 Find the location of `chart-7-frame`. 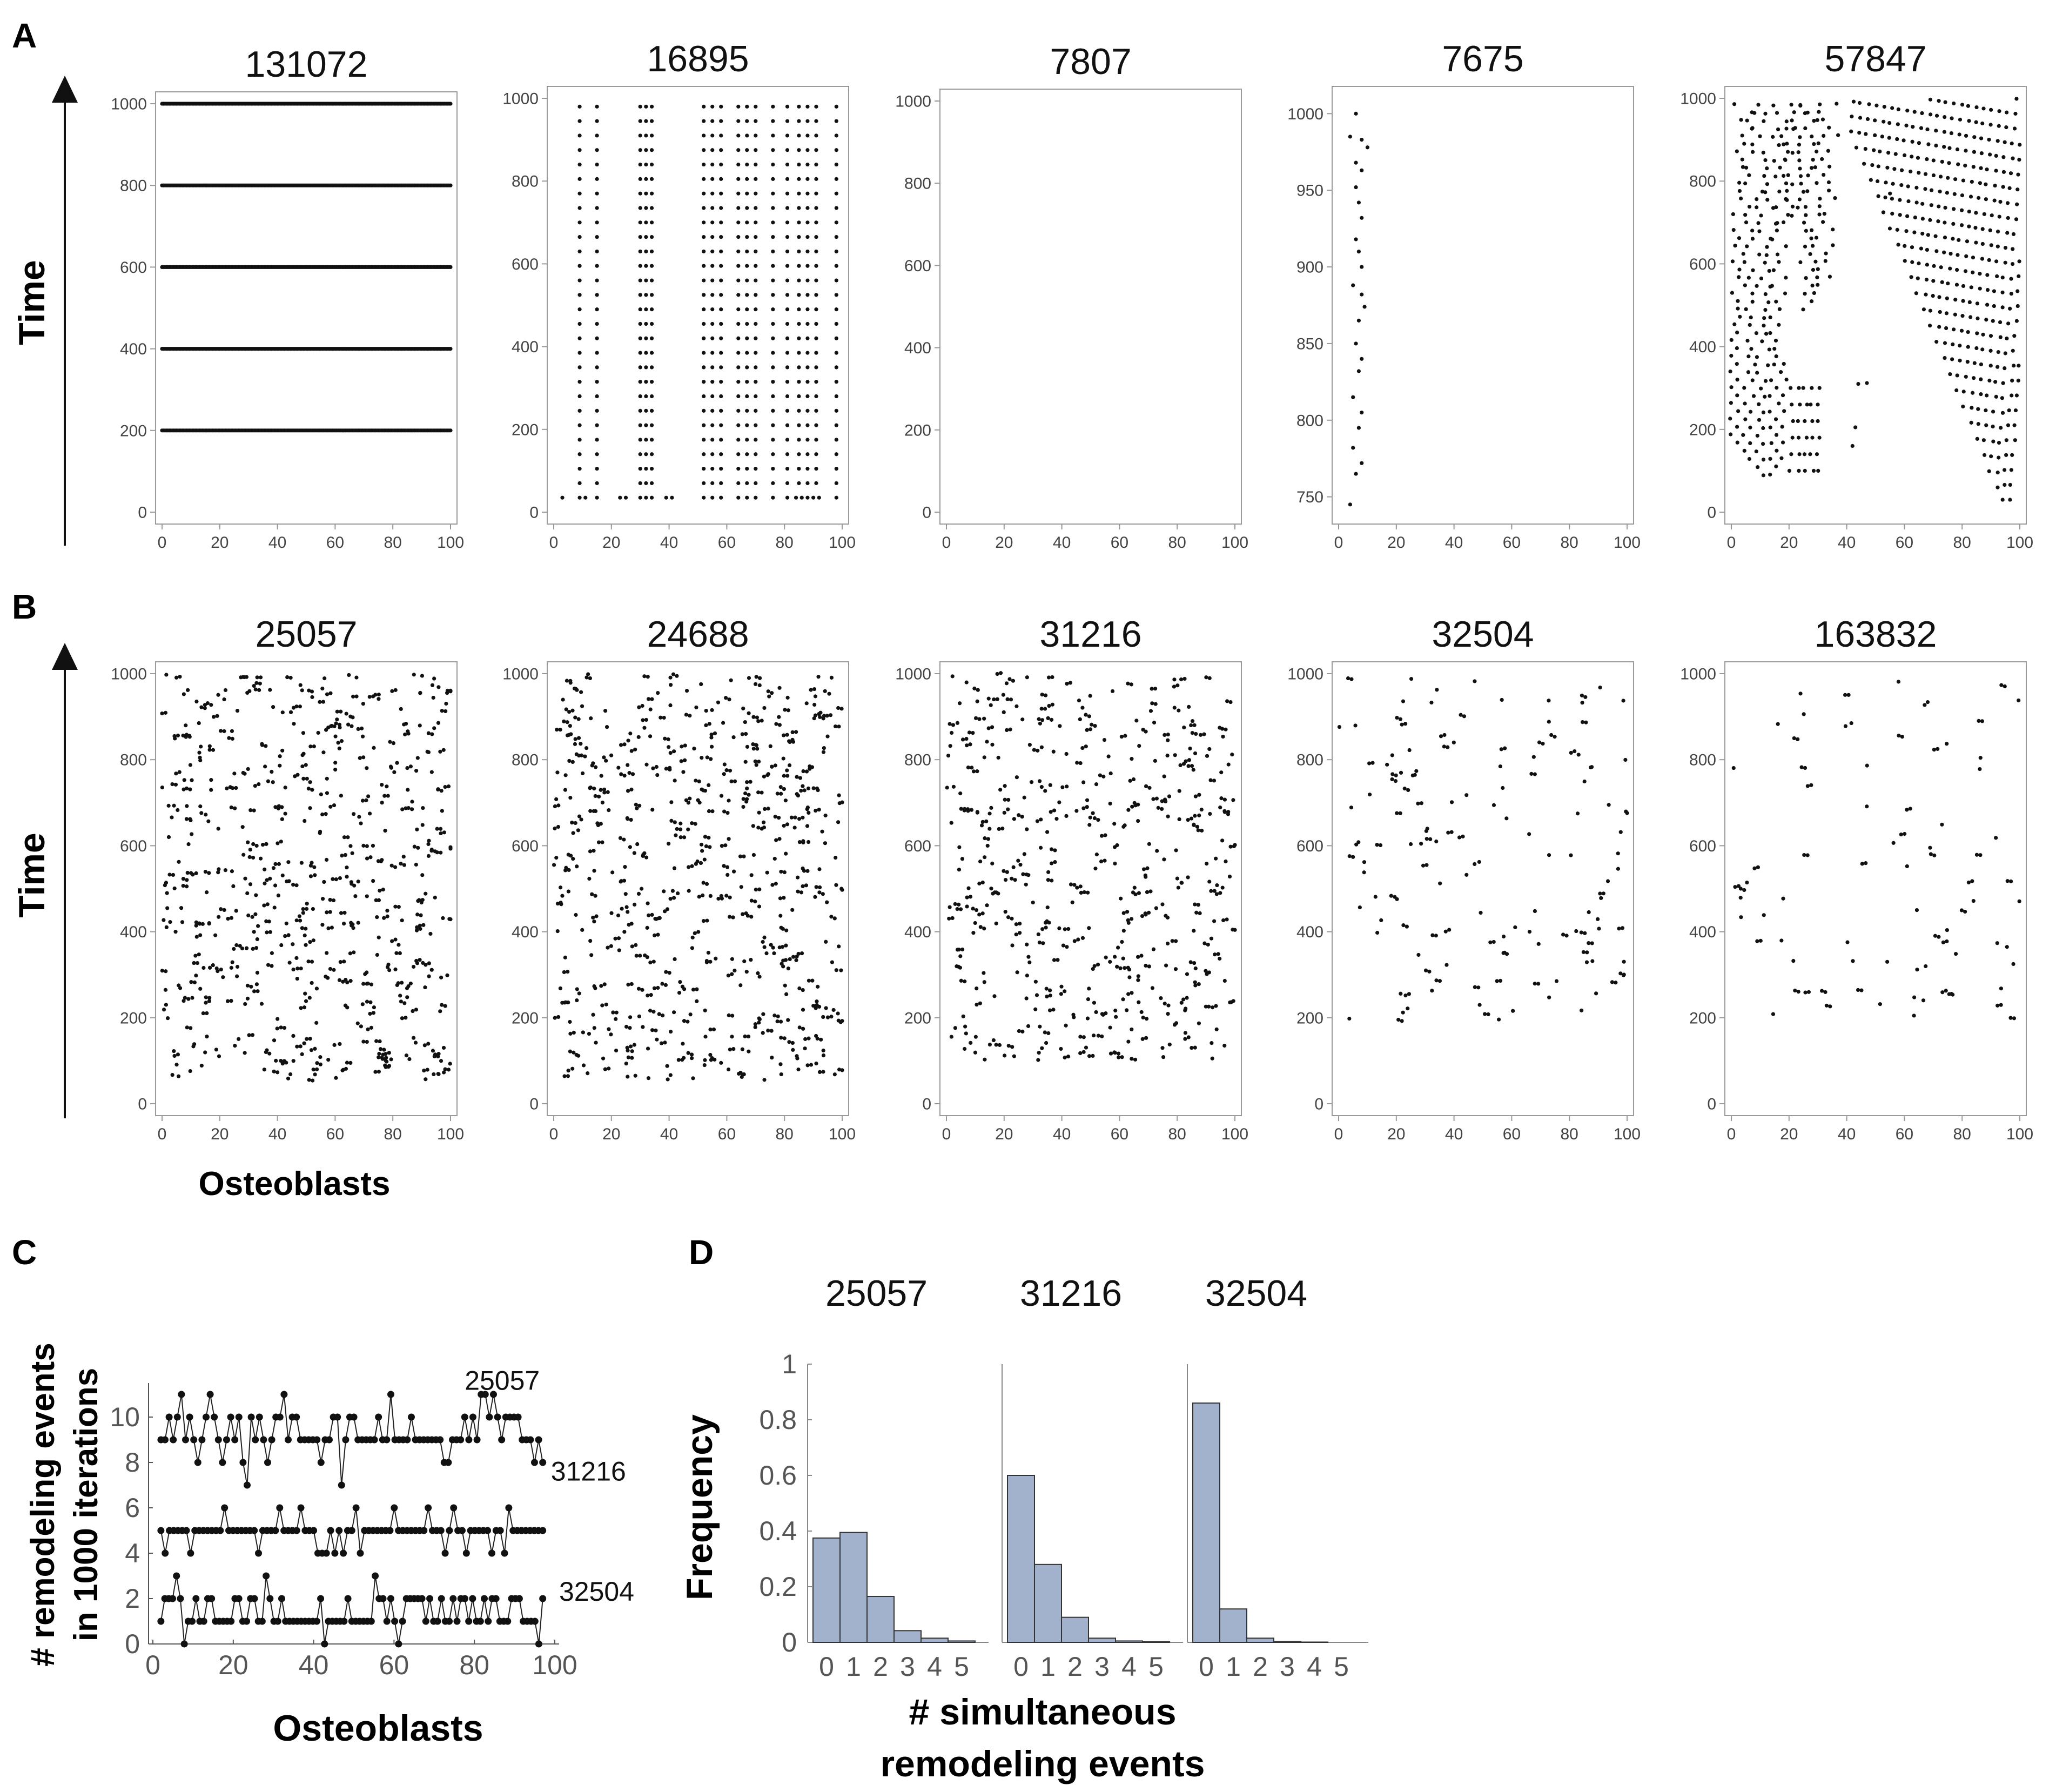

chart-7-frame is located at coordinates (1090, 888).